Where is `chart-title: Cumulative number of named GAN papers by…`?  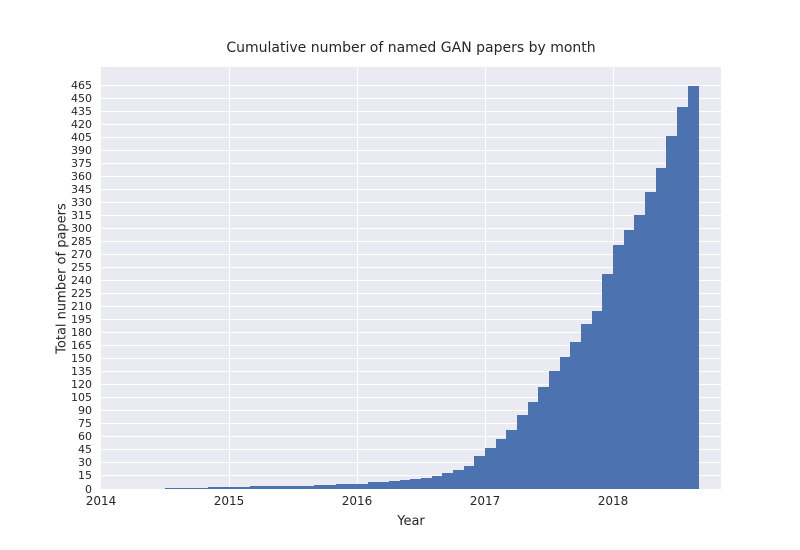 chart-title: Cumulative number of named GAN papers by… is located at coordinates (411, 48).